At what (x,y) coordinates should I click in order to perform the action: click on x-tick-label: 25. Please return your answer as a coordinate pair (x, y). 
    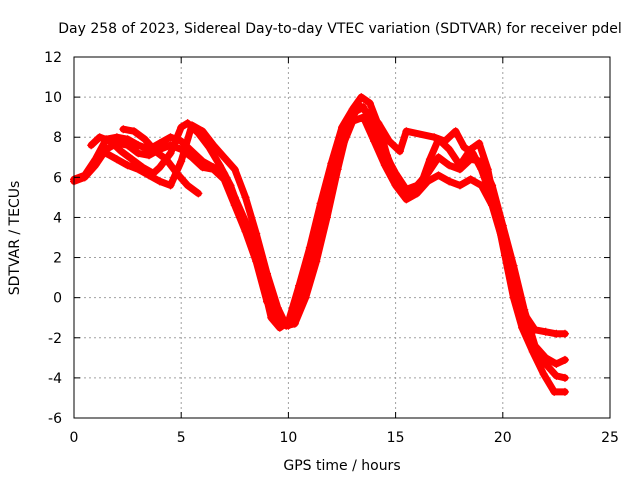
    Looking at the image, I should click on (610, 438).